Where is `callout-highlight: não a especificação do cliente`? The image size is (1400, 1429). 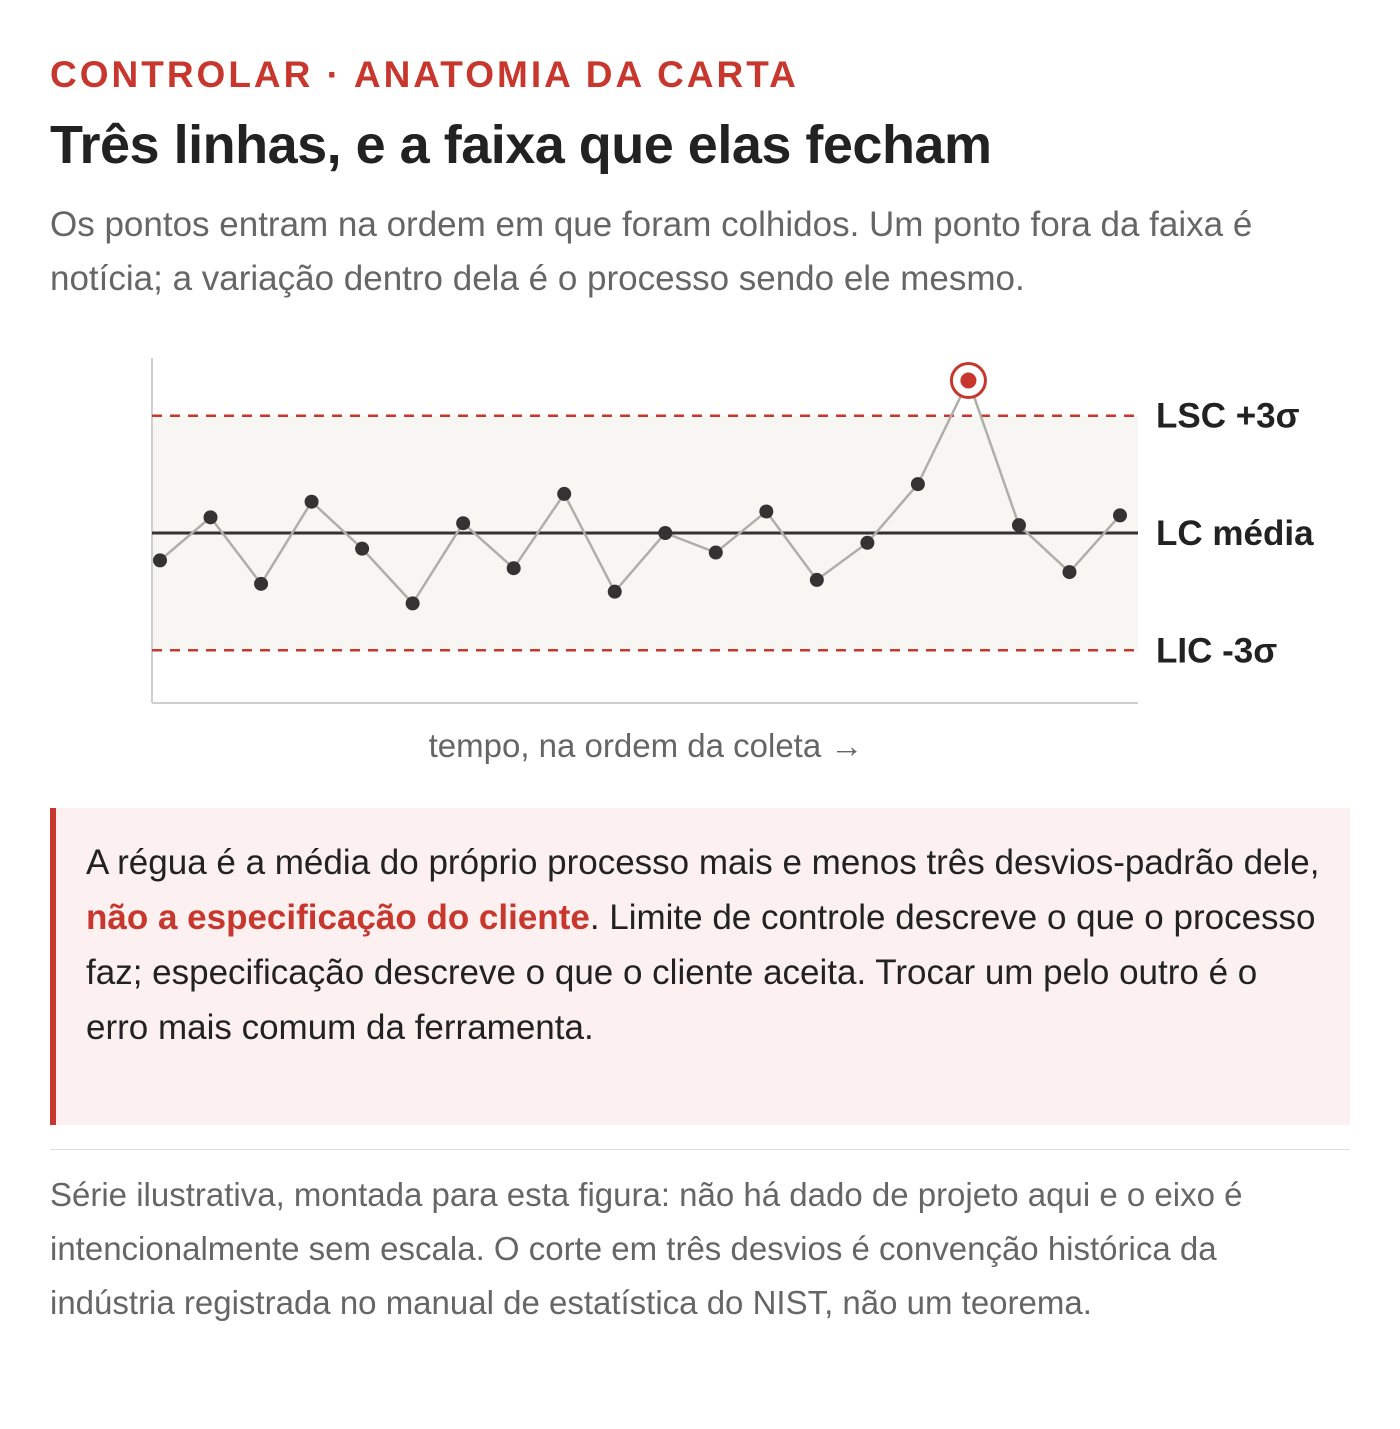 callout-highlight: não a especificação do cliente is located at coordinates (338, 917).